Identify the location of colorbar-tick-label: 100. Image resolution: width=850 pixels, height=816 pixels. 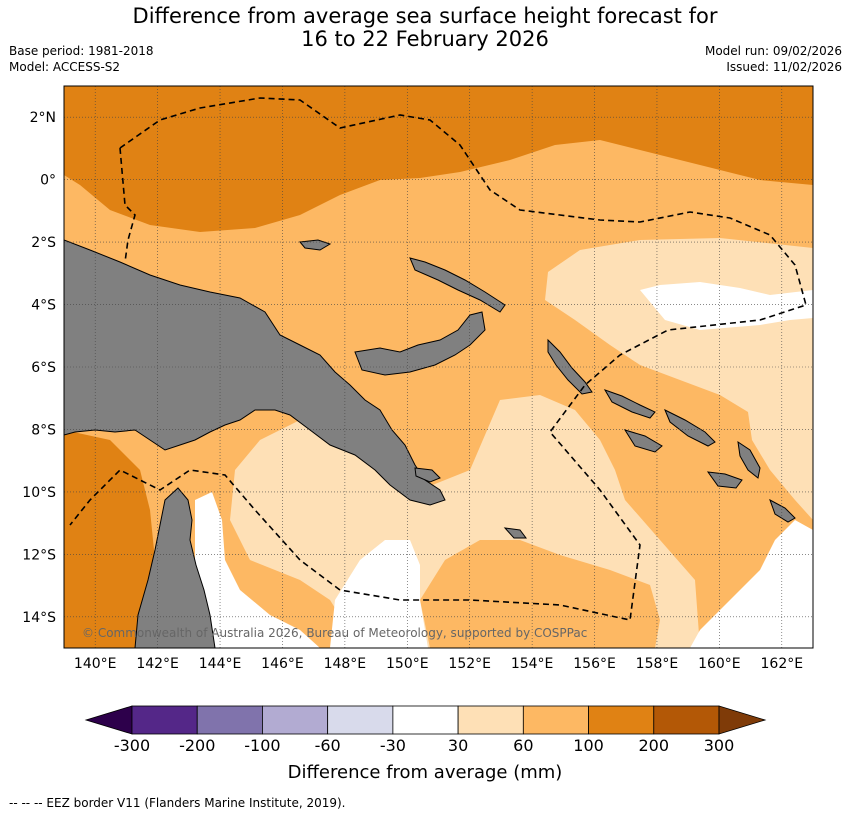
(588, 745).